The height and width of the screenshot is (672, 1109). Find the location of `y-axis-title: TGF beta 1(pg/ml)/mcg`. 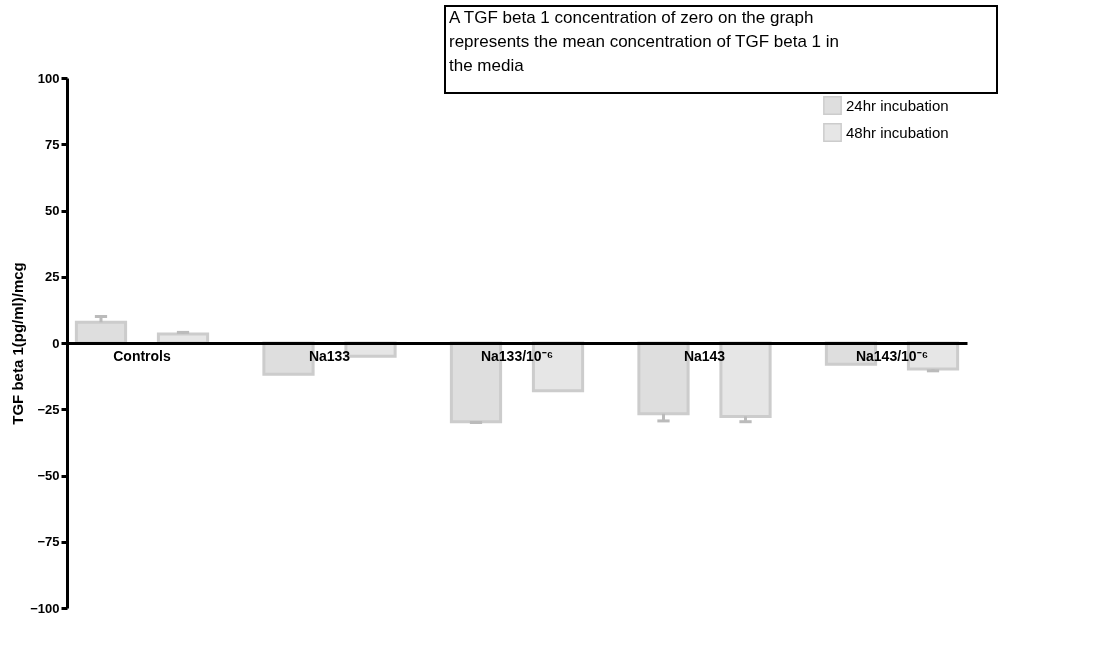

y-axis-title: TGF beta 1(pg/ml)/mcg is located at coordinates (18, 343).